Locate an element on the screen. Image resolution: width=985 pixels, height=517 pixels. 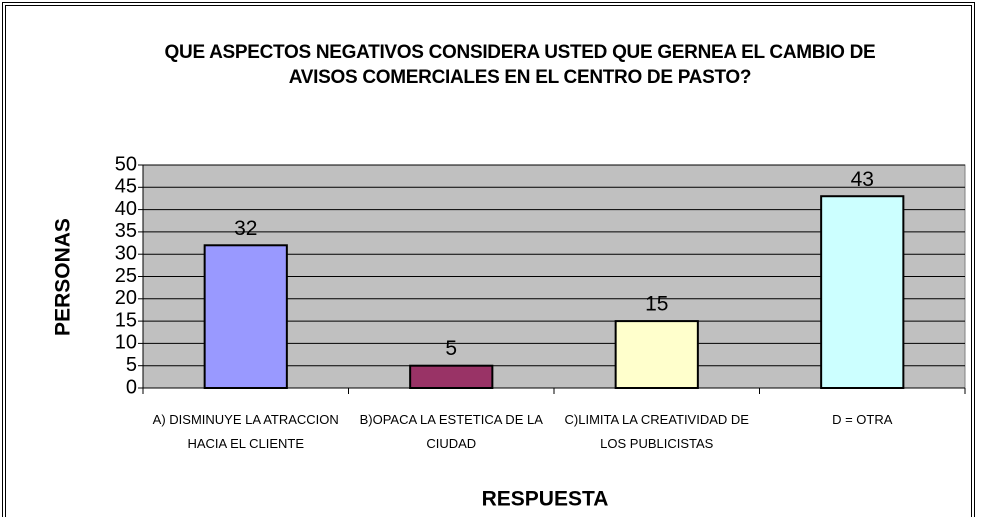
x-tick-label: D = OTRA is located at coordinates (862, 419).